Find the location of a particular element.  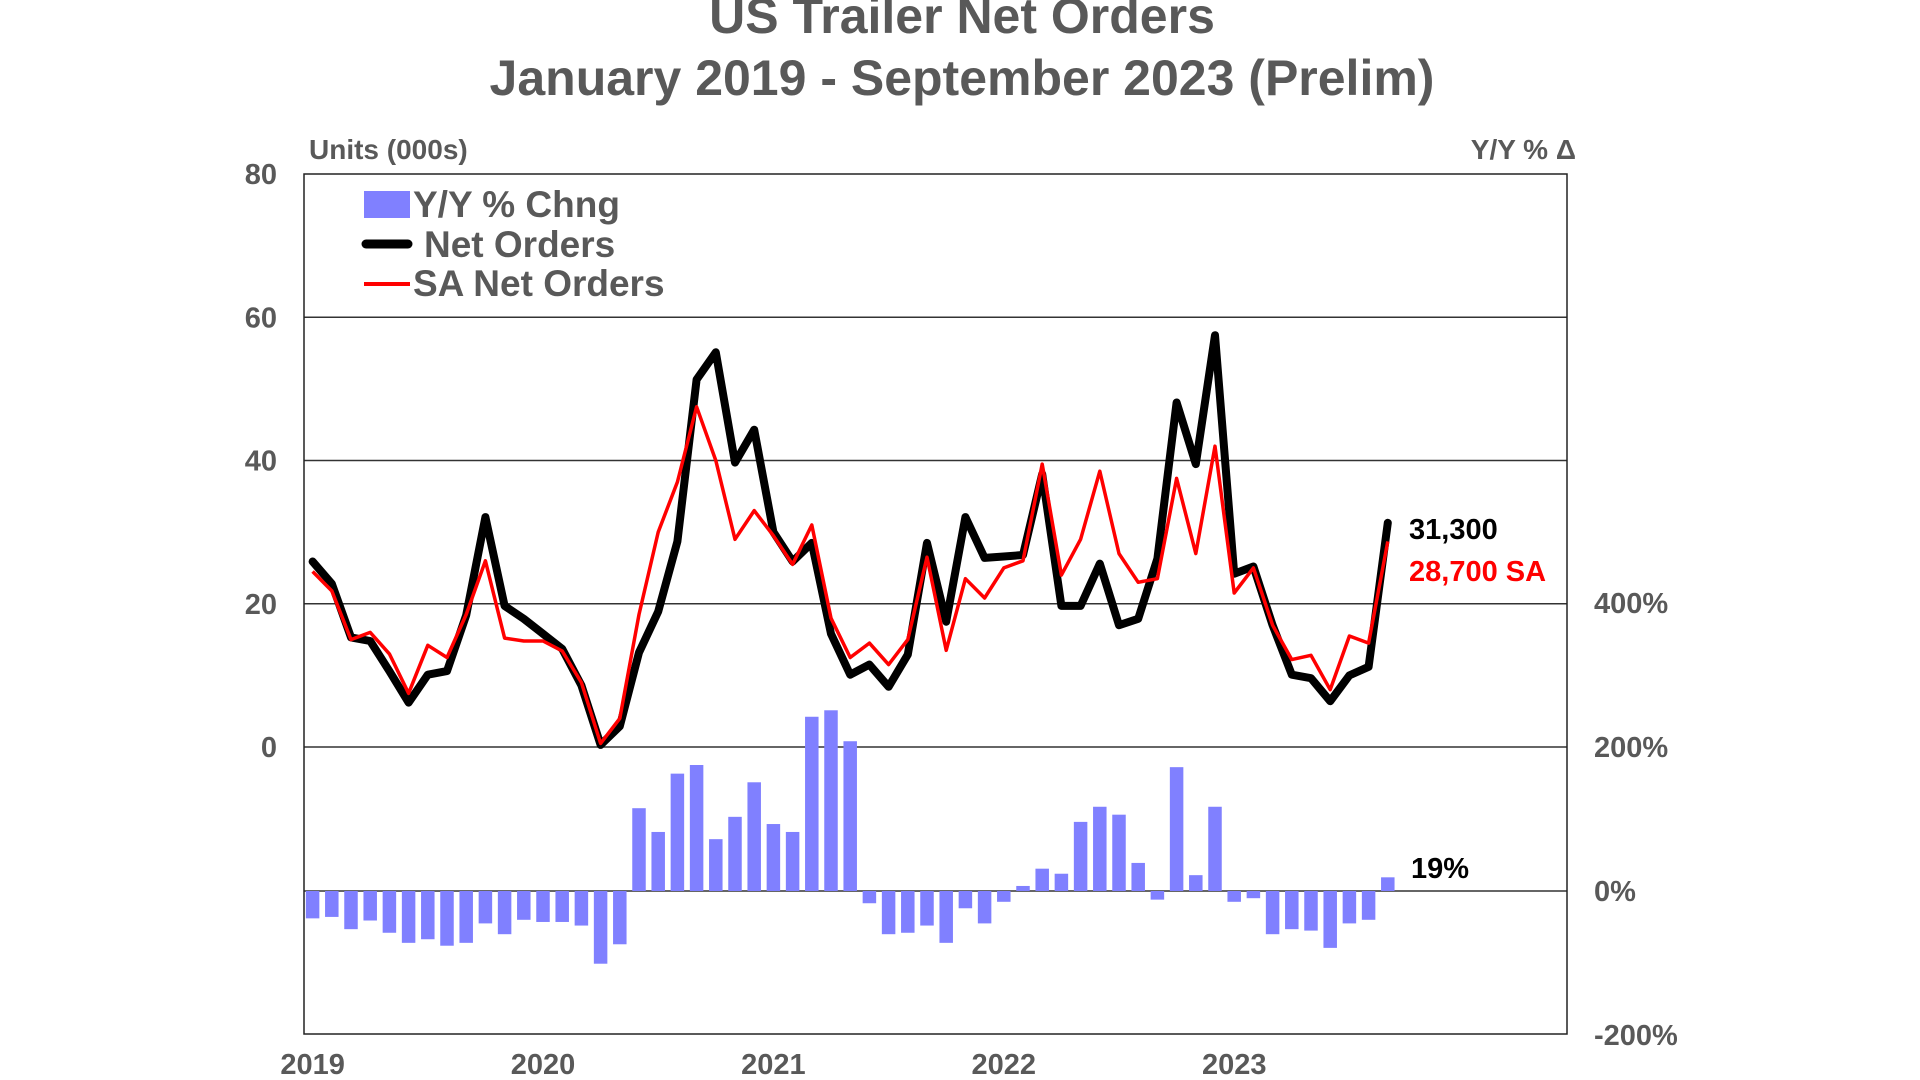

chart-title: US Trailer Net Orders is located at coordinates (962, 22).